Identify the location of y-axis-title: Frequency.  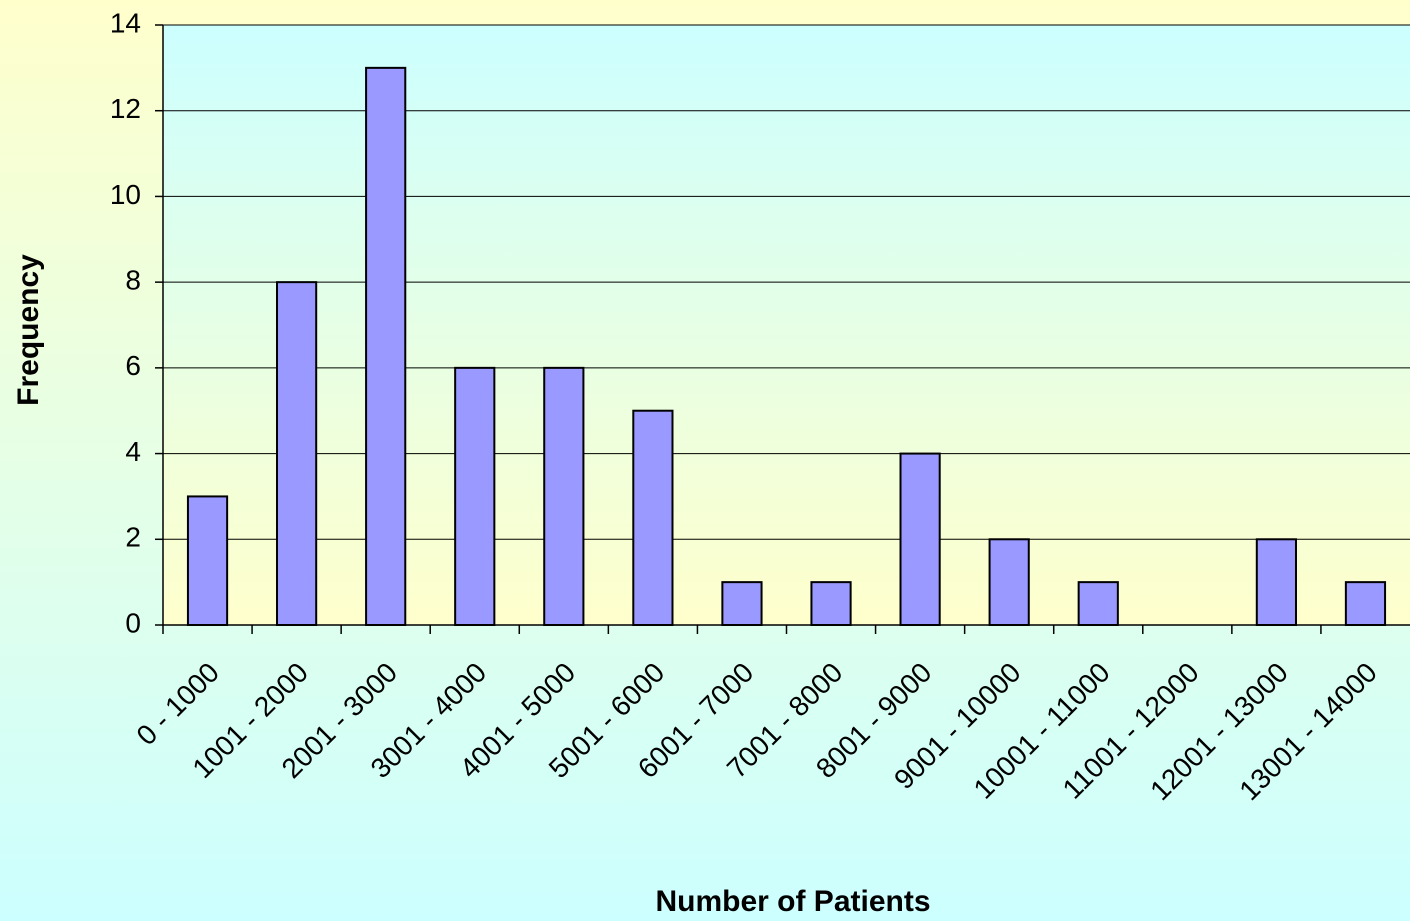
(28, 330).